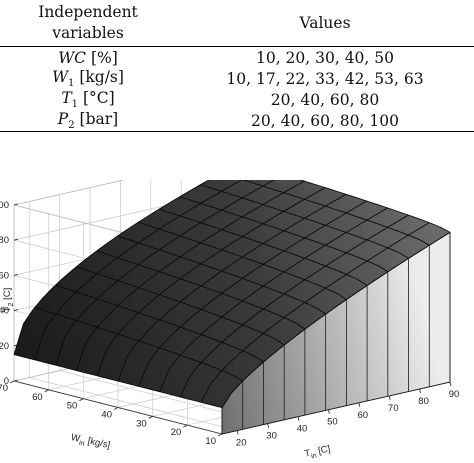 This screenshot has width=474, height=463. I want to click on variable-symbol: P, so click(63, 119).